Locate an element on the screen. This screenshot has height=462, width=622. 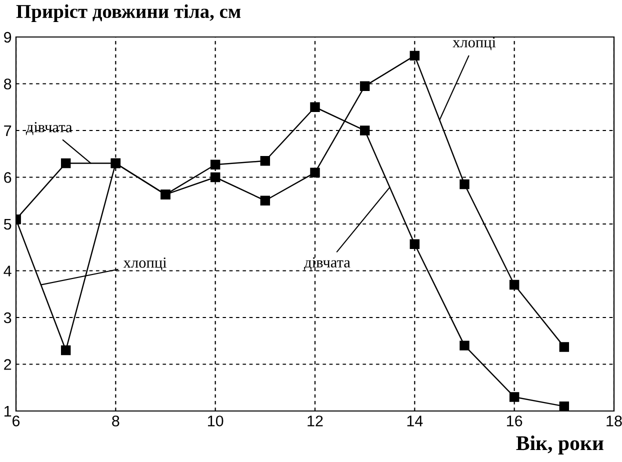
x-tick-label: 18 is located at coordinates (614, 421).